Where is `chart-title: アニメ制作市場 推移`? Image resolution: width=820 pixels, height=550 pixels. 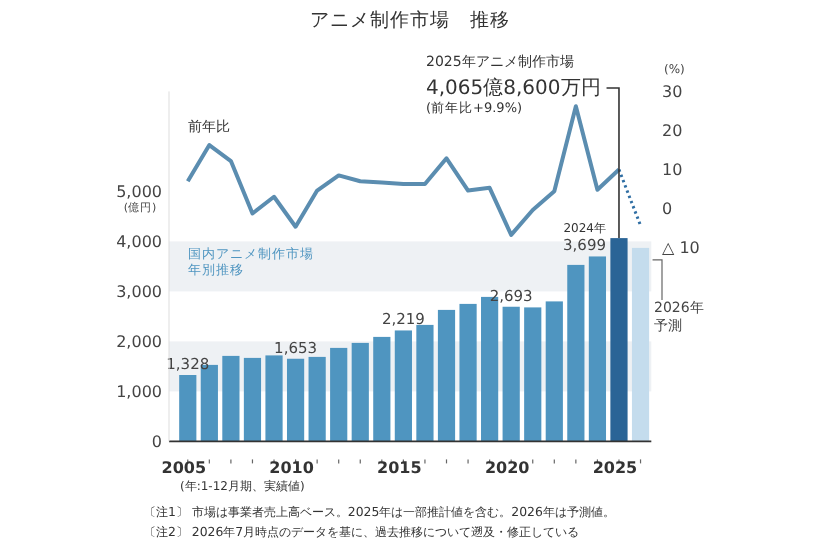 chart-title: アニメ制作市場 推移 is located at coordinates (410, 20).